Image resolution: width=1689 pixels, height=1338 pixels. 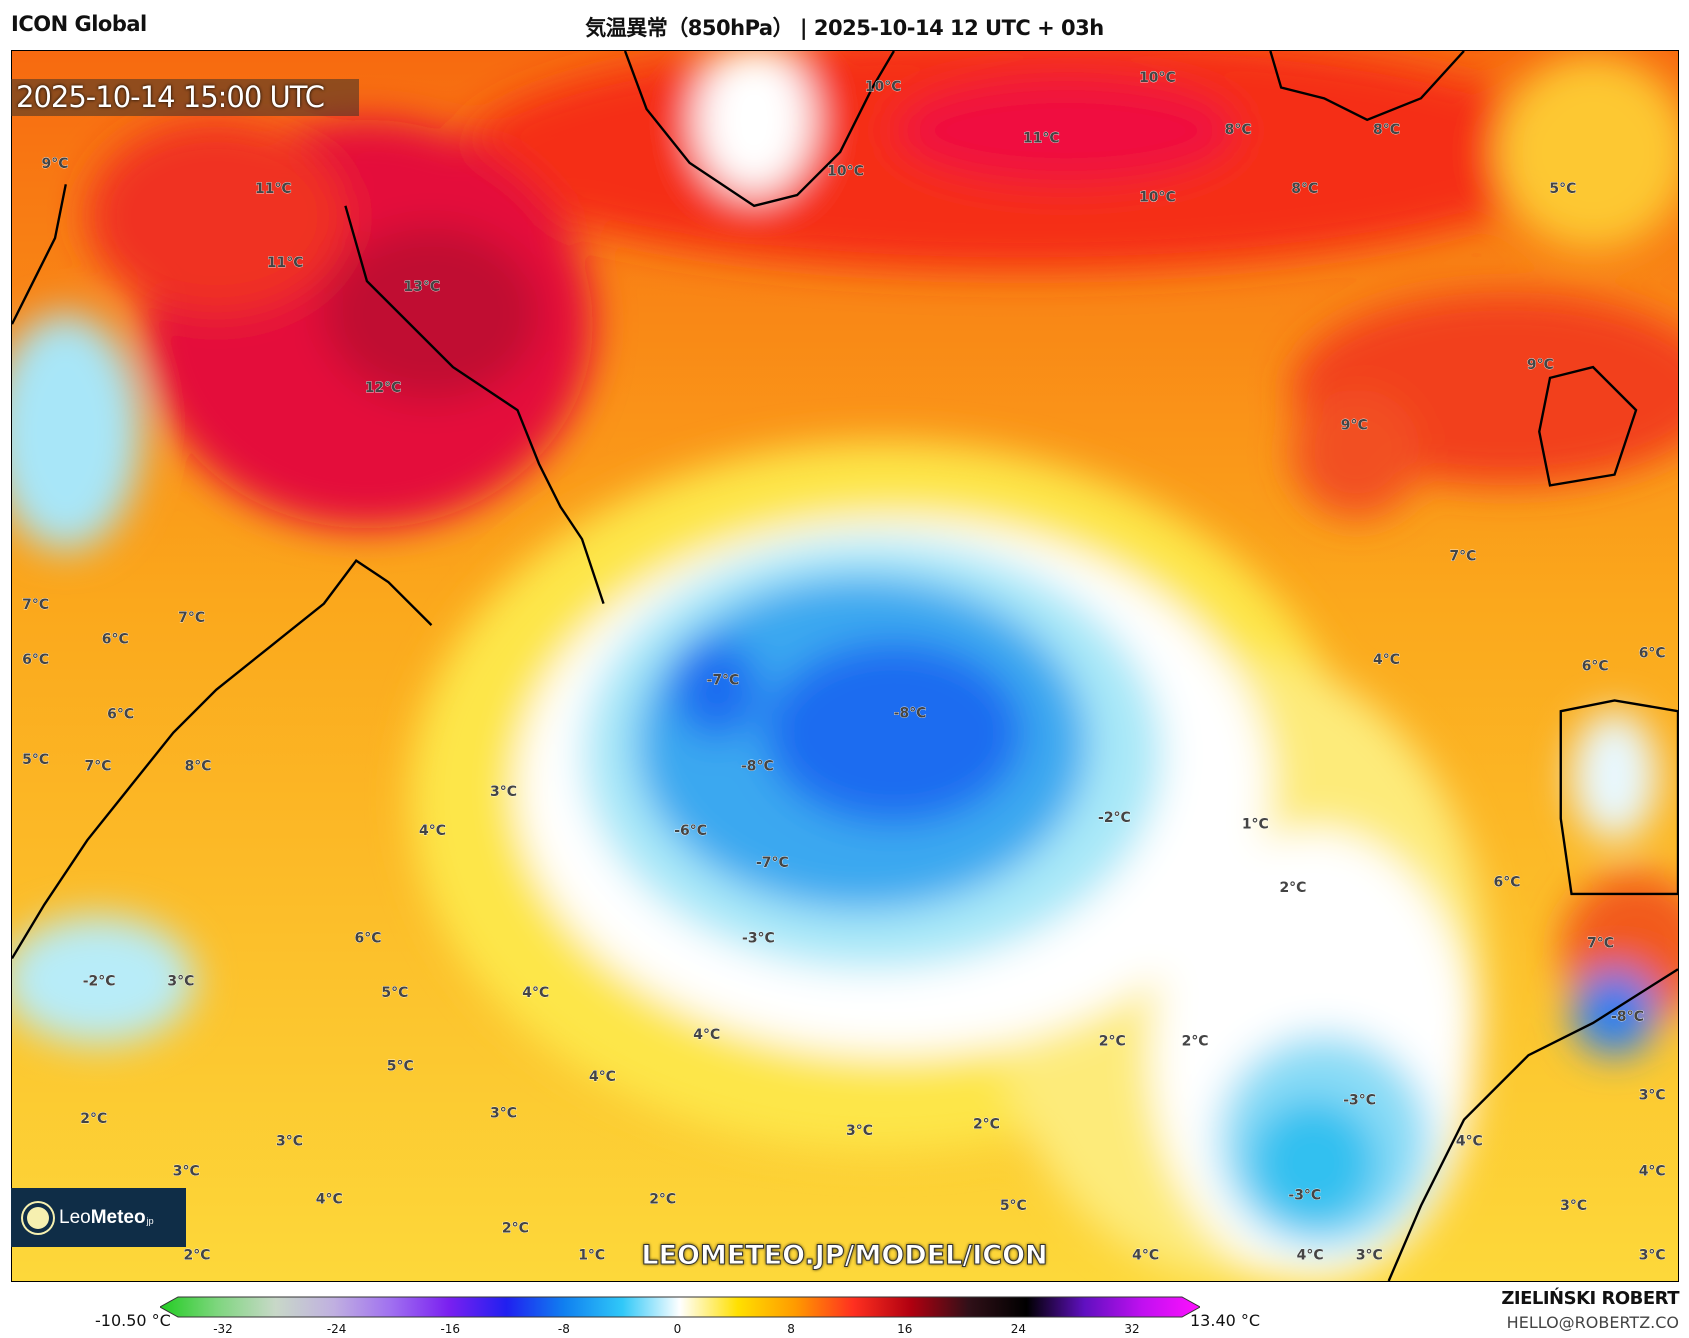 I want to click on contour-label: -6°C, so click(x=690, y=831).